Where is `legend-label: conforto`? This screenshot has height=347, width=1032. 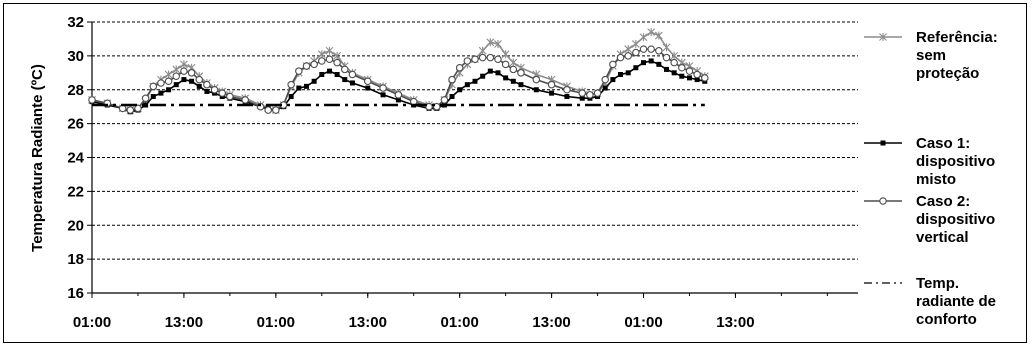 legend-label: conforto is located at coordinates (946, 319).